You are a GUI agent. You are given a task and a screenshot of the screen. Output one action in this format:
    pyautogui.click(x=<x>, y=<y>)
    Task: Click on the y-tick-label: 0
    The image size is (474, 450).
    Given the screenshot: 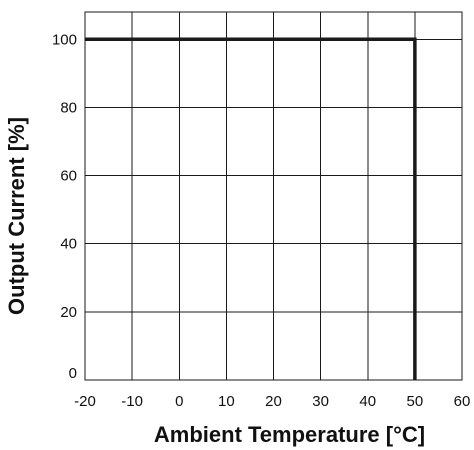 What is the action you would take?
    pyautogui.click(x=73, y=373)
    